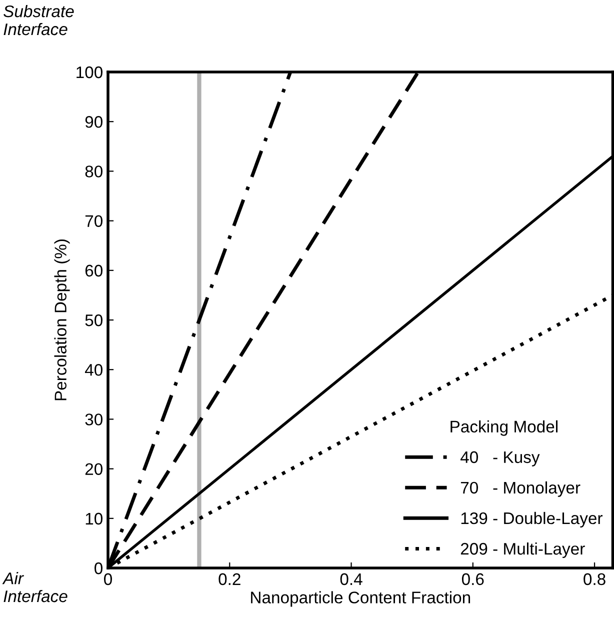 This screenshot has width=614, height=625. I want to click on legend-title: Packing Model, so click(504, 428).